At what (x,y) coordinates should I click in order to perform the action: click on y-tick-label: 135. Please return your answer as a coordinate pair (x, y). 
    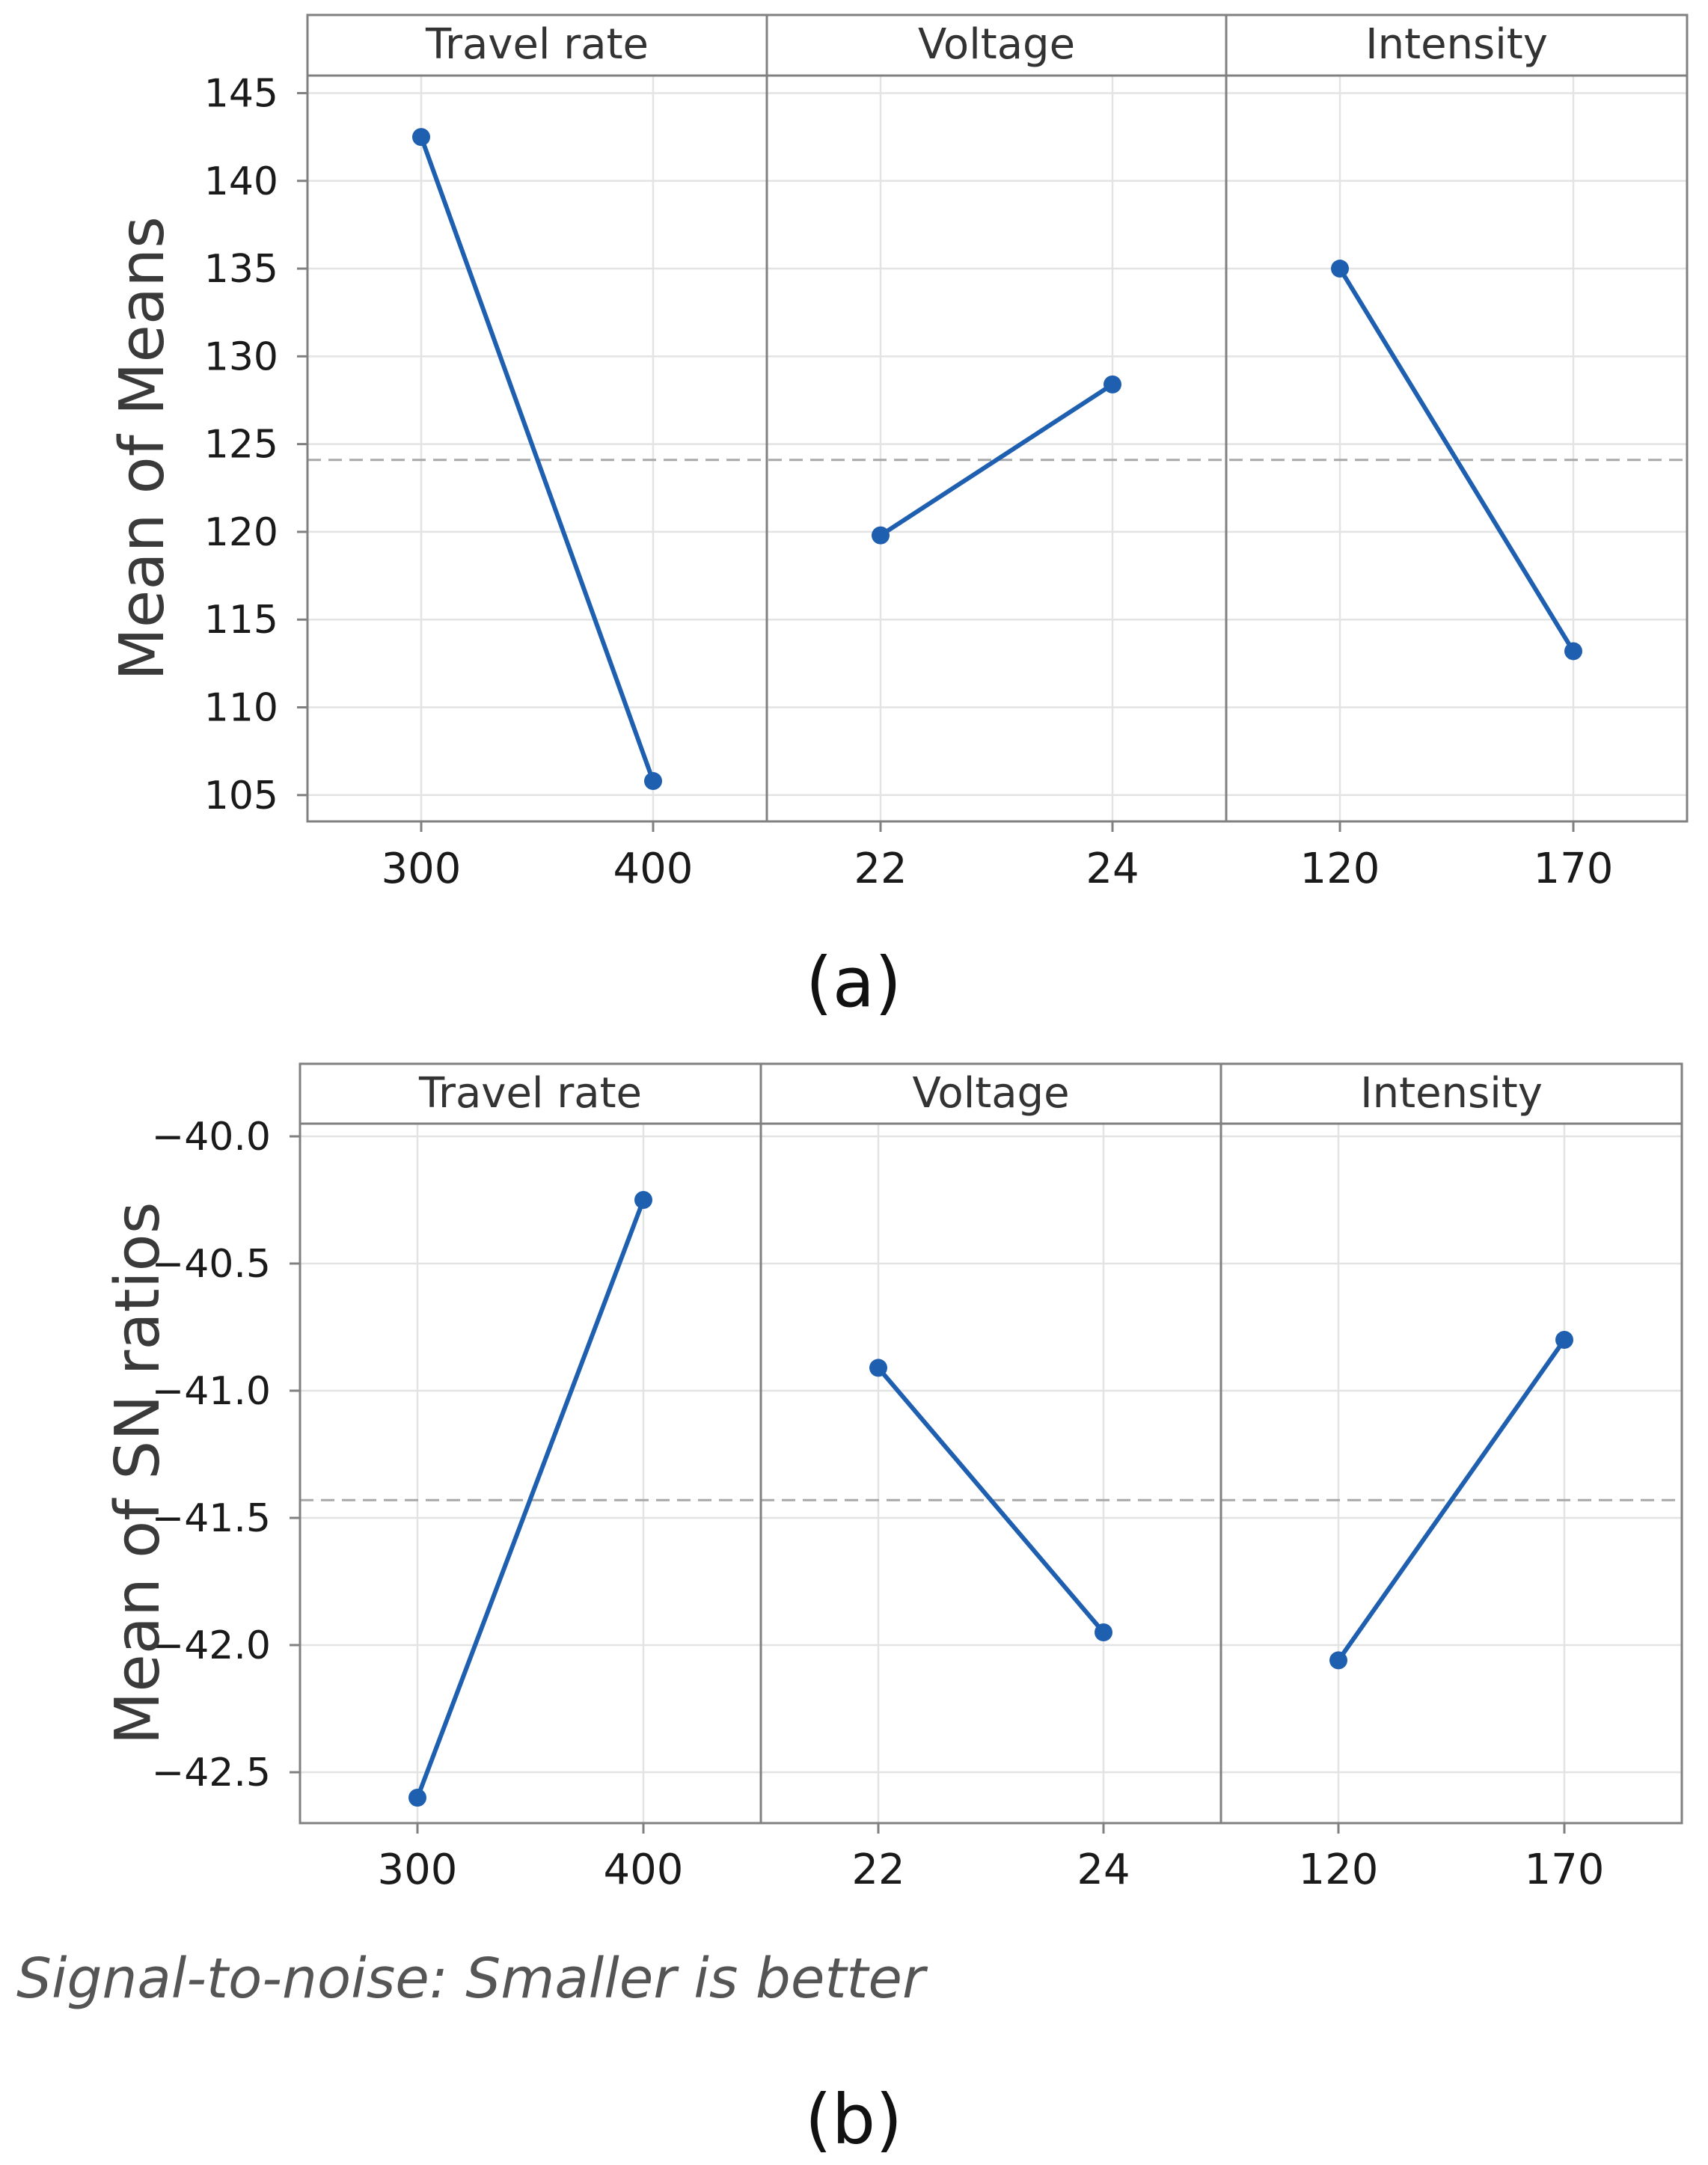
    Looking at the image, I should click on (241, 269).